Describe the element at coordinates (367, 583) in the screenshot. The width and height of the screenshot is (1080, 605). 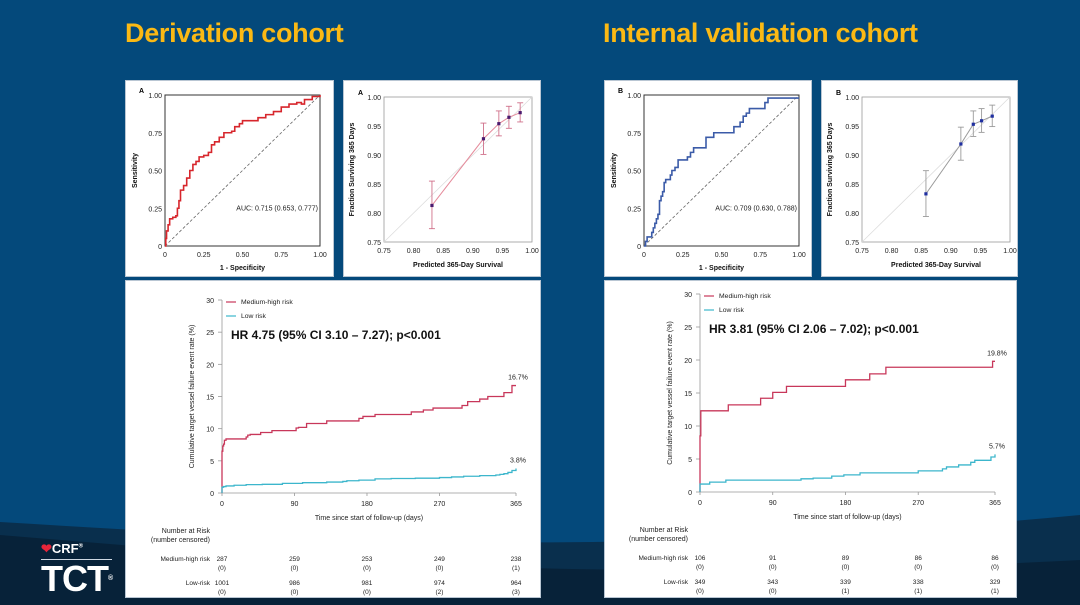
I see `risk-count: 981` at that location.